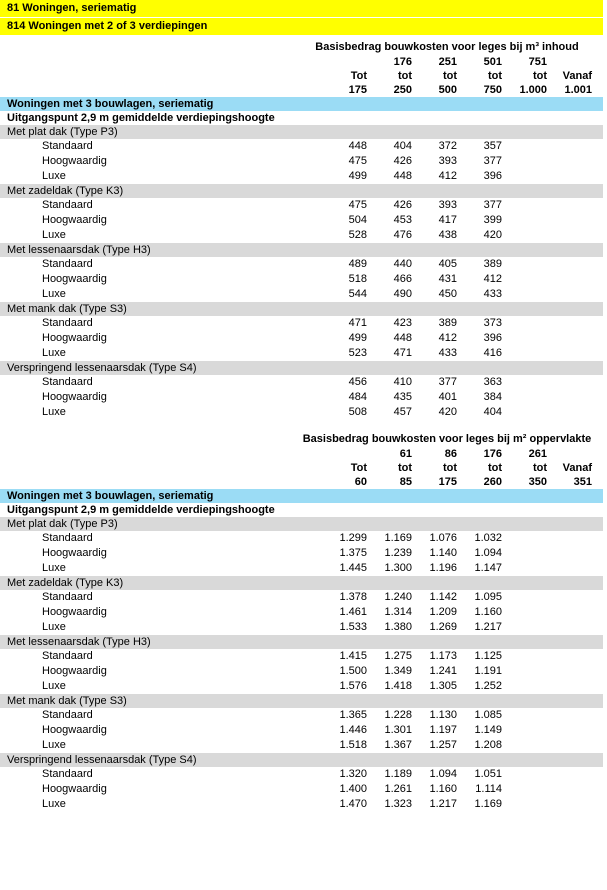 The width and height of the screenshot is (607, 890). Describe the element at coordinates (447, 264) in the screenshot. I see `value-cell: 405` at that location.